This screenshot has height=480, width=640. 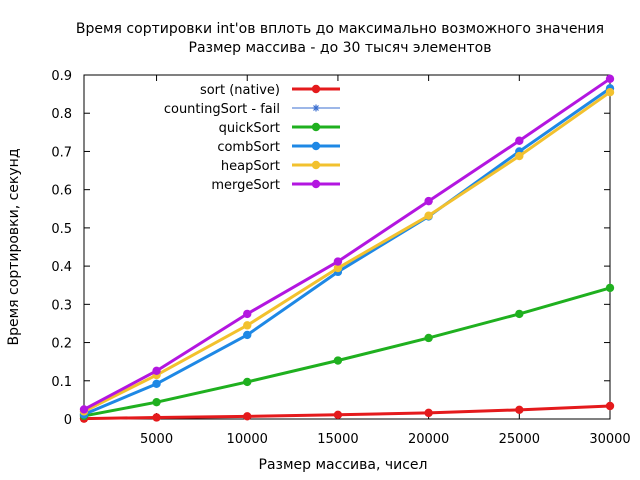 What do you see at coordinates (316, 127) in the screenshot?
I see `legend-marker-quicksort` at bounding box center [316, 127].